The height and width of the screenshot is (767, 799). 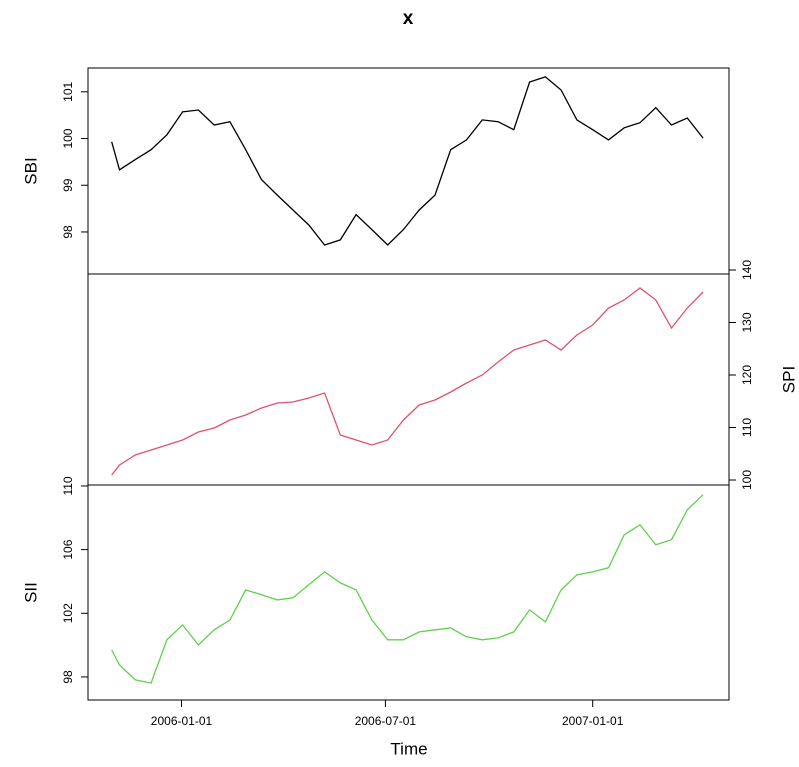 What do you see at coordinates (68, 549) in the screenshot?
I see `y-tick-label: 106` at bounding box center [68, 549].